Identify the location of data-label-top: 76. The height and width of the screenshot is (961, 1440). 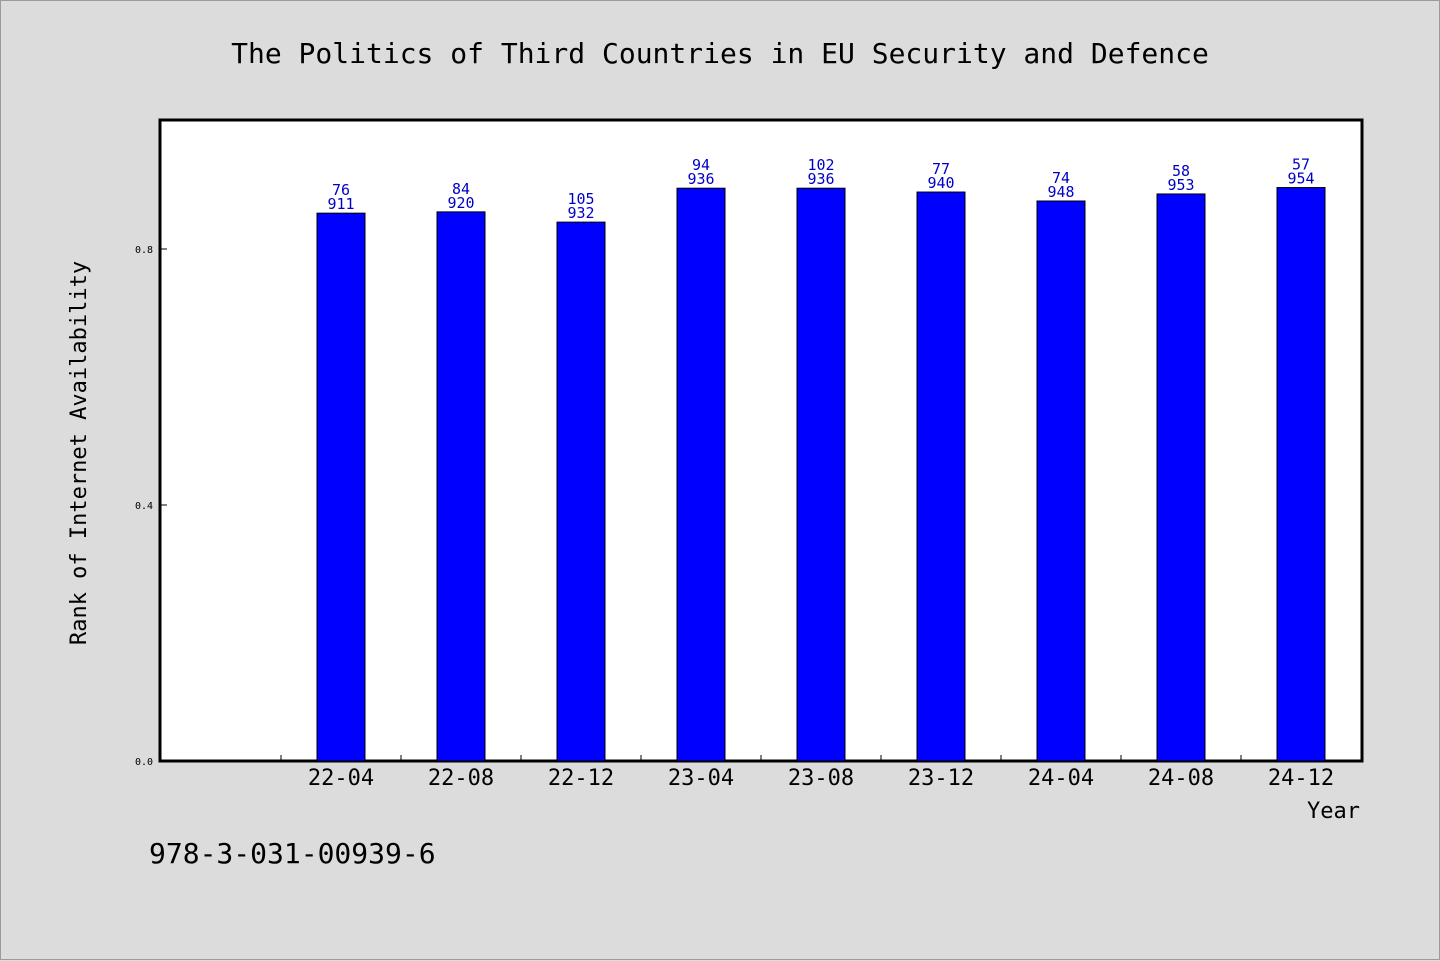
(341, 190).